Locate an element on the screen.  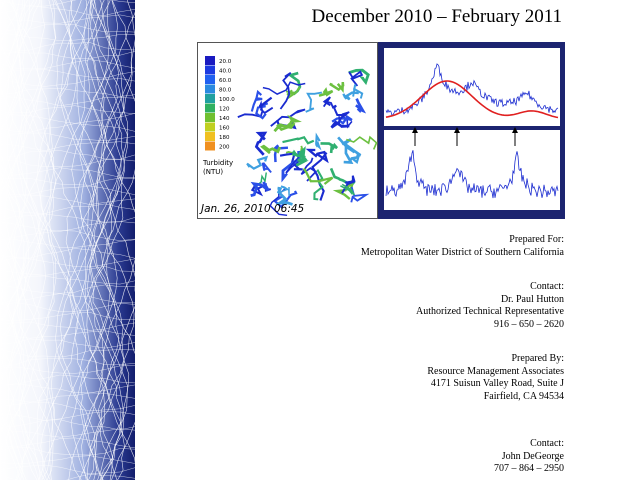
map-timestamp: Jan. 26, 2010 06:45 is located at coordinates (252, 209).